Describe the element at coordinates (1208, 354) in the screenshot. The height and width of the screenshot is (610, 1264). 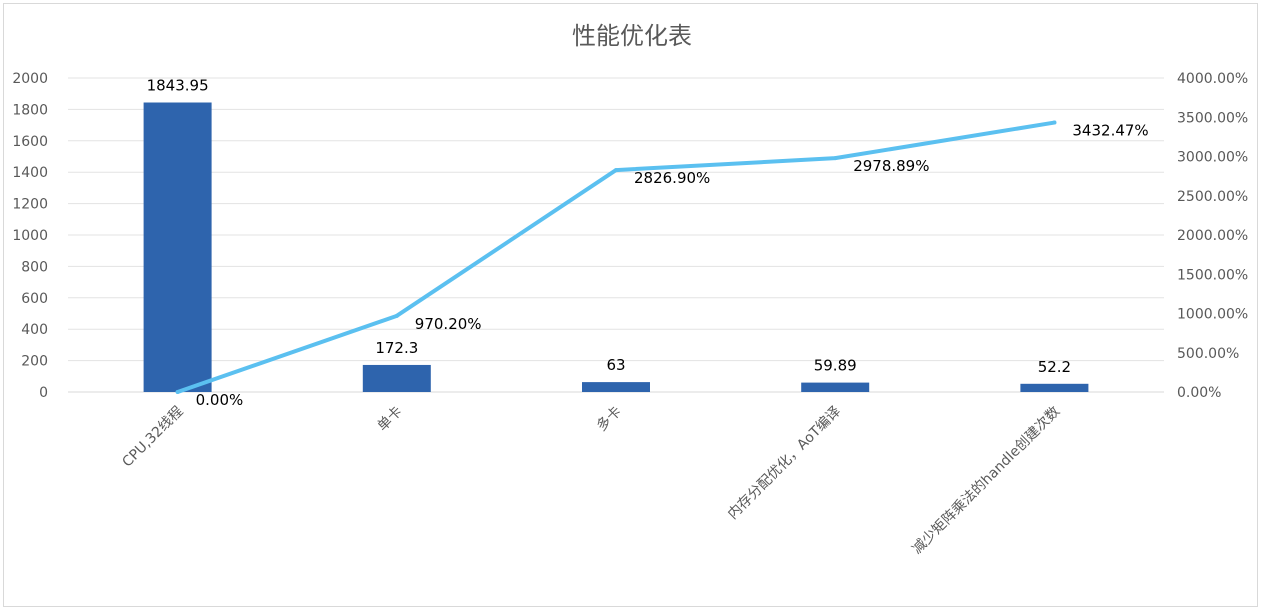
I see `right-tick-label: 500.00%` at that location.